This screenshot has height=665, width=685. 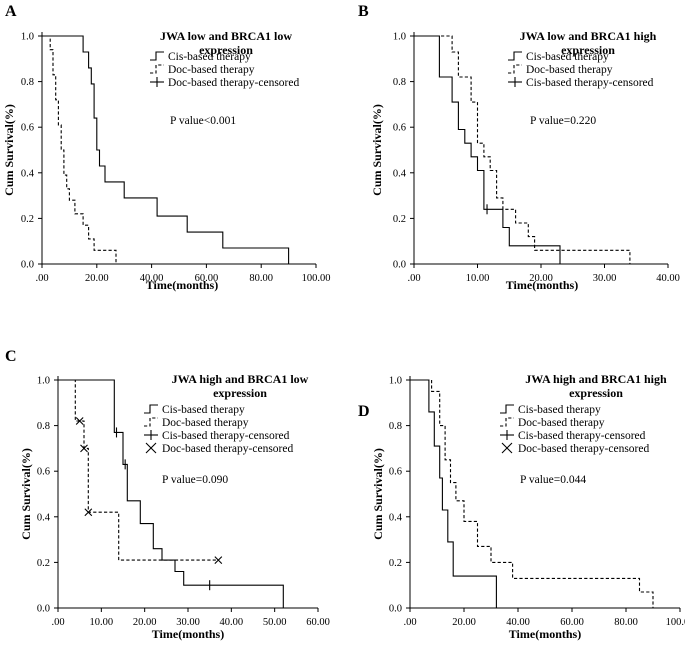 What do you see at coordinates (563, 121) in the screenshot?
I see `p-value-label: P value=0.220` at bounding box center [563, 121].